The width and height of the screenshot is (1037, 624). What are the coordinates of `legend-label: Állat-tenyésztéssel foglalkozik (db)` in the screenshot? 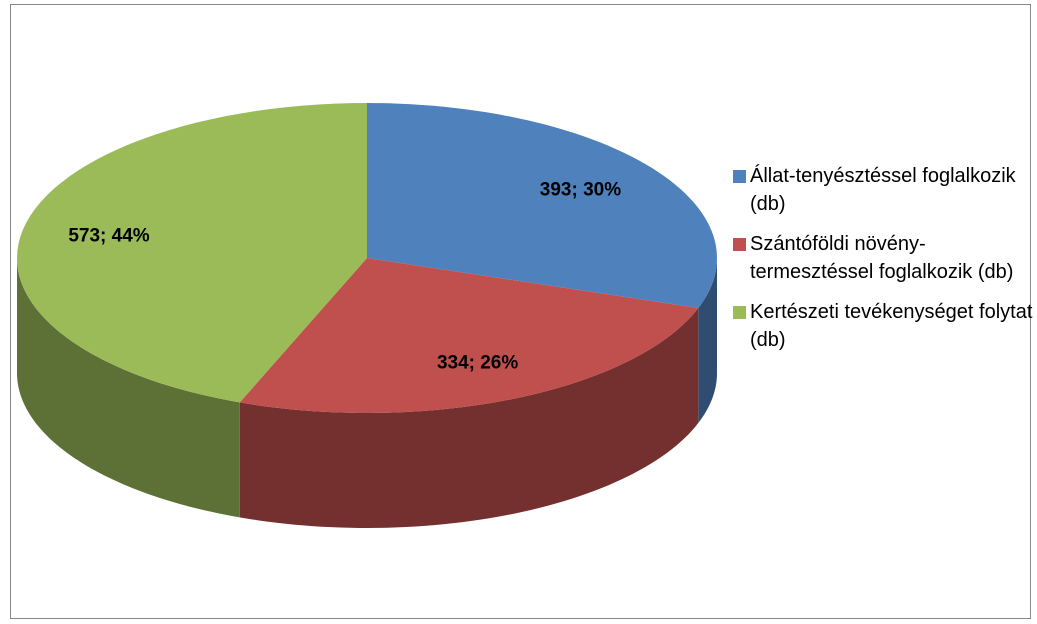 It's located at (883, 190).